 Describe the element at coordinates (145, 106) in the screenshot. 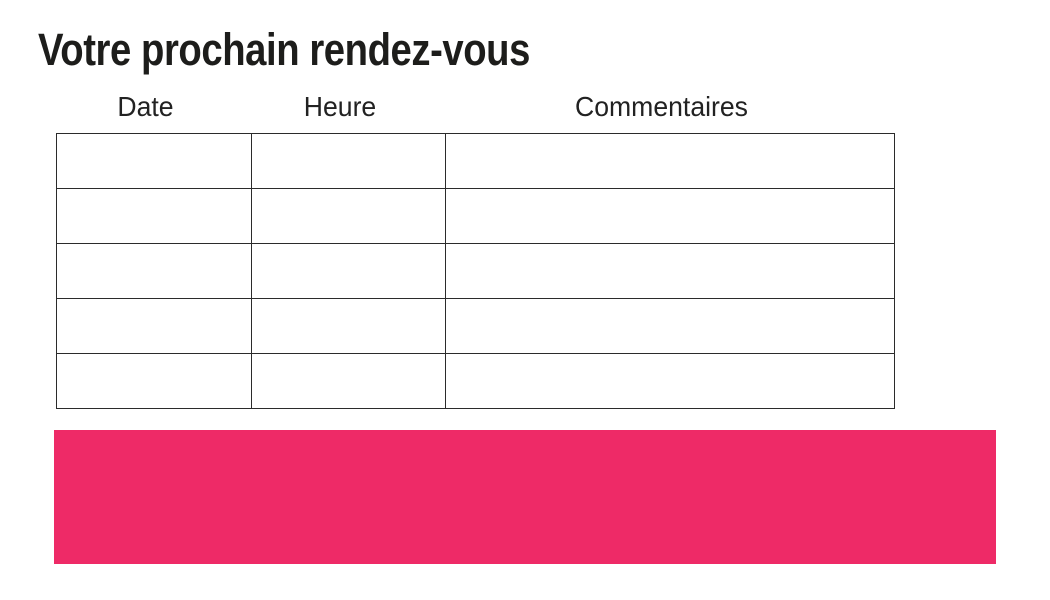

I see `column-header-date: Date` at that location.